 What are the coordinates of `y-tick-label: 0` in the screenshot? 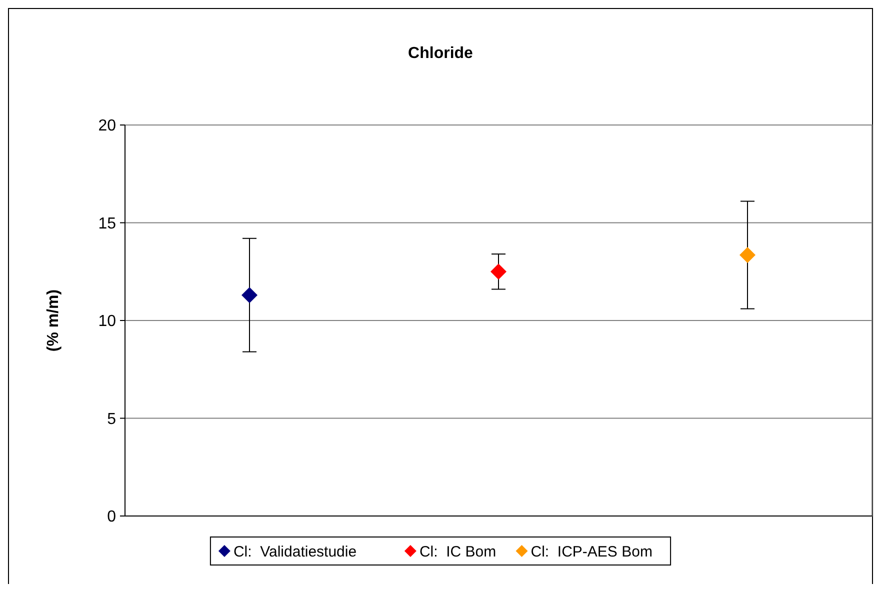 It's located at (111, 517).